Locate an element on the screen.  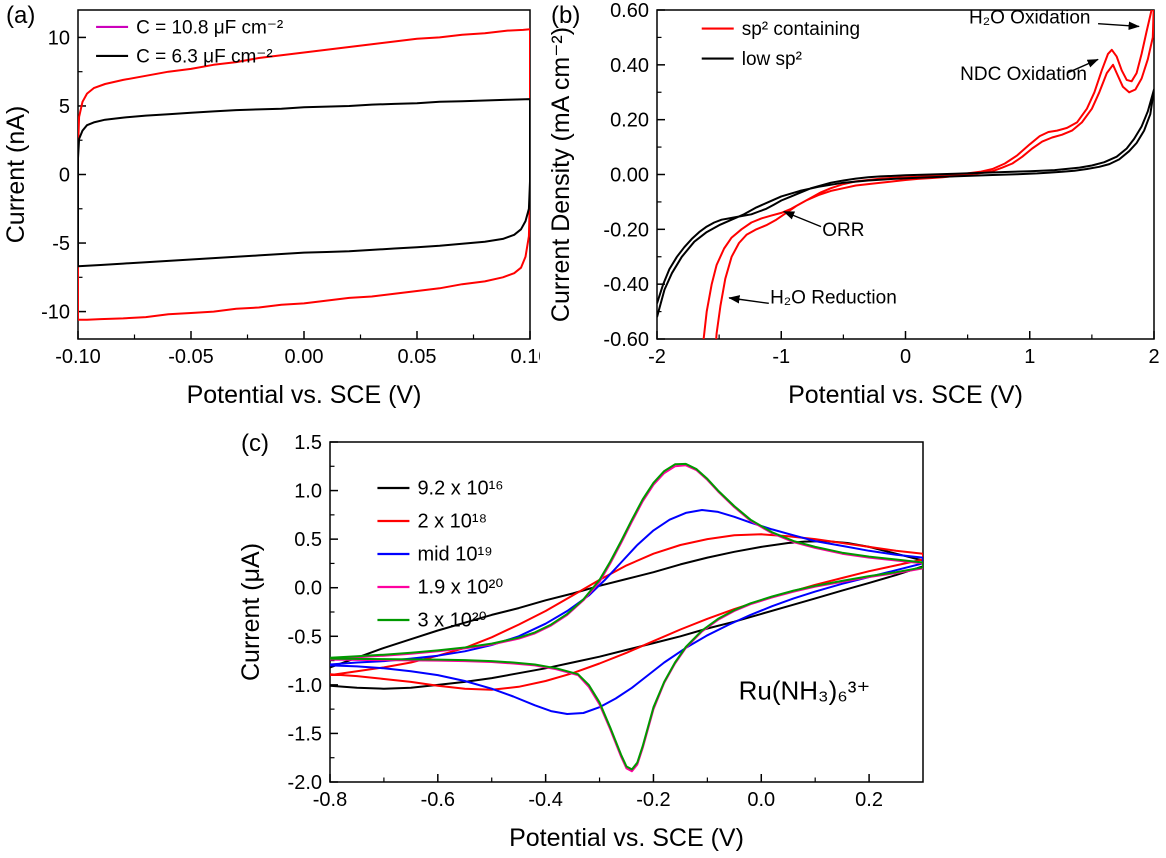
y-tick-label: 5 is located at coordinates (64, 107).